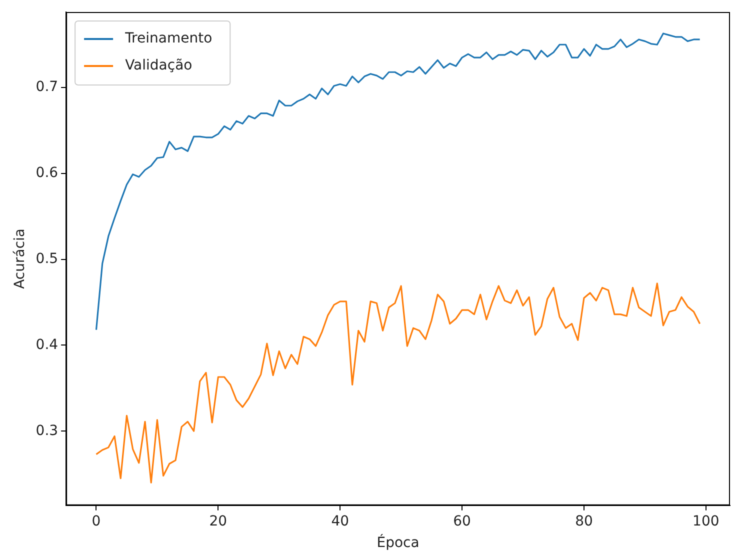 Image resolution: width=732 pixels, height=558 pixels. What do you see at coordinates (47, 344) in the screenshot?
I see `y-tick-label: 0.4` at bounding box center [47, 344].